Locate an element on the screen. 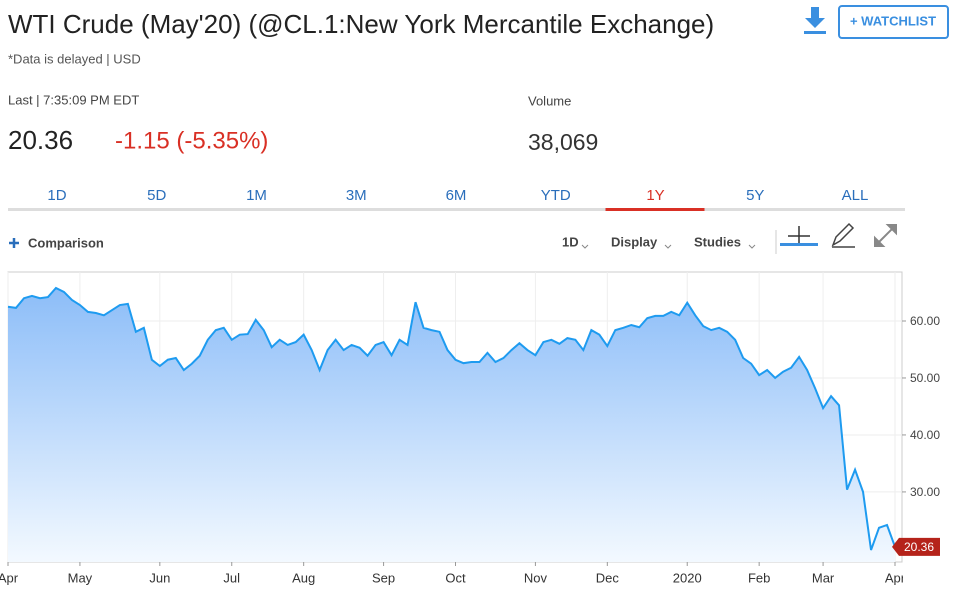 The height and width of the screenshot is (598, 970). tab: 3M is located at coordinates (356, 195).